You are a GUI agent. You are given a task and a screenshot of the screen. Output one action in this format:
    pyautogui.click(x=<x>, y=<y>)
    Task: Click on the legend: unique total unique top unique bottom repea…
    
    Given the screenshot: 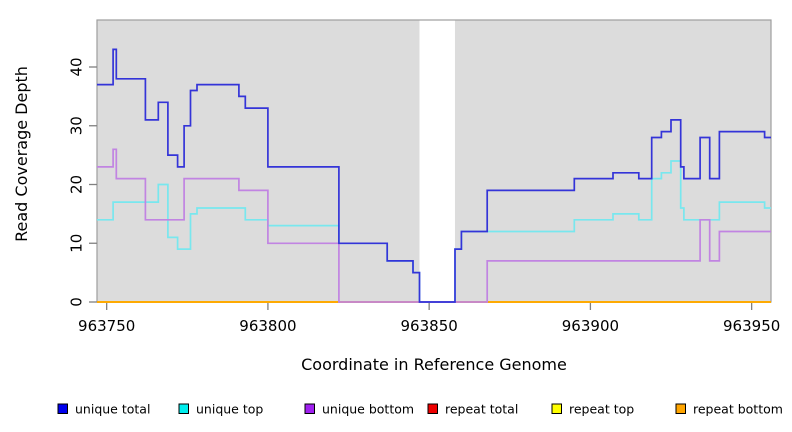 What is the action you would take?
    pyautogui.click(x=420, y=409)
    